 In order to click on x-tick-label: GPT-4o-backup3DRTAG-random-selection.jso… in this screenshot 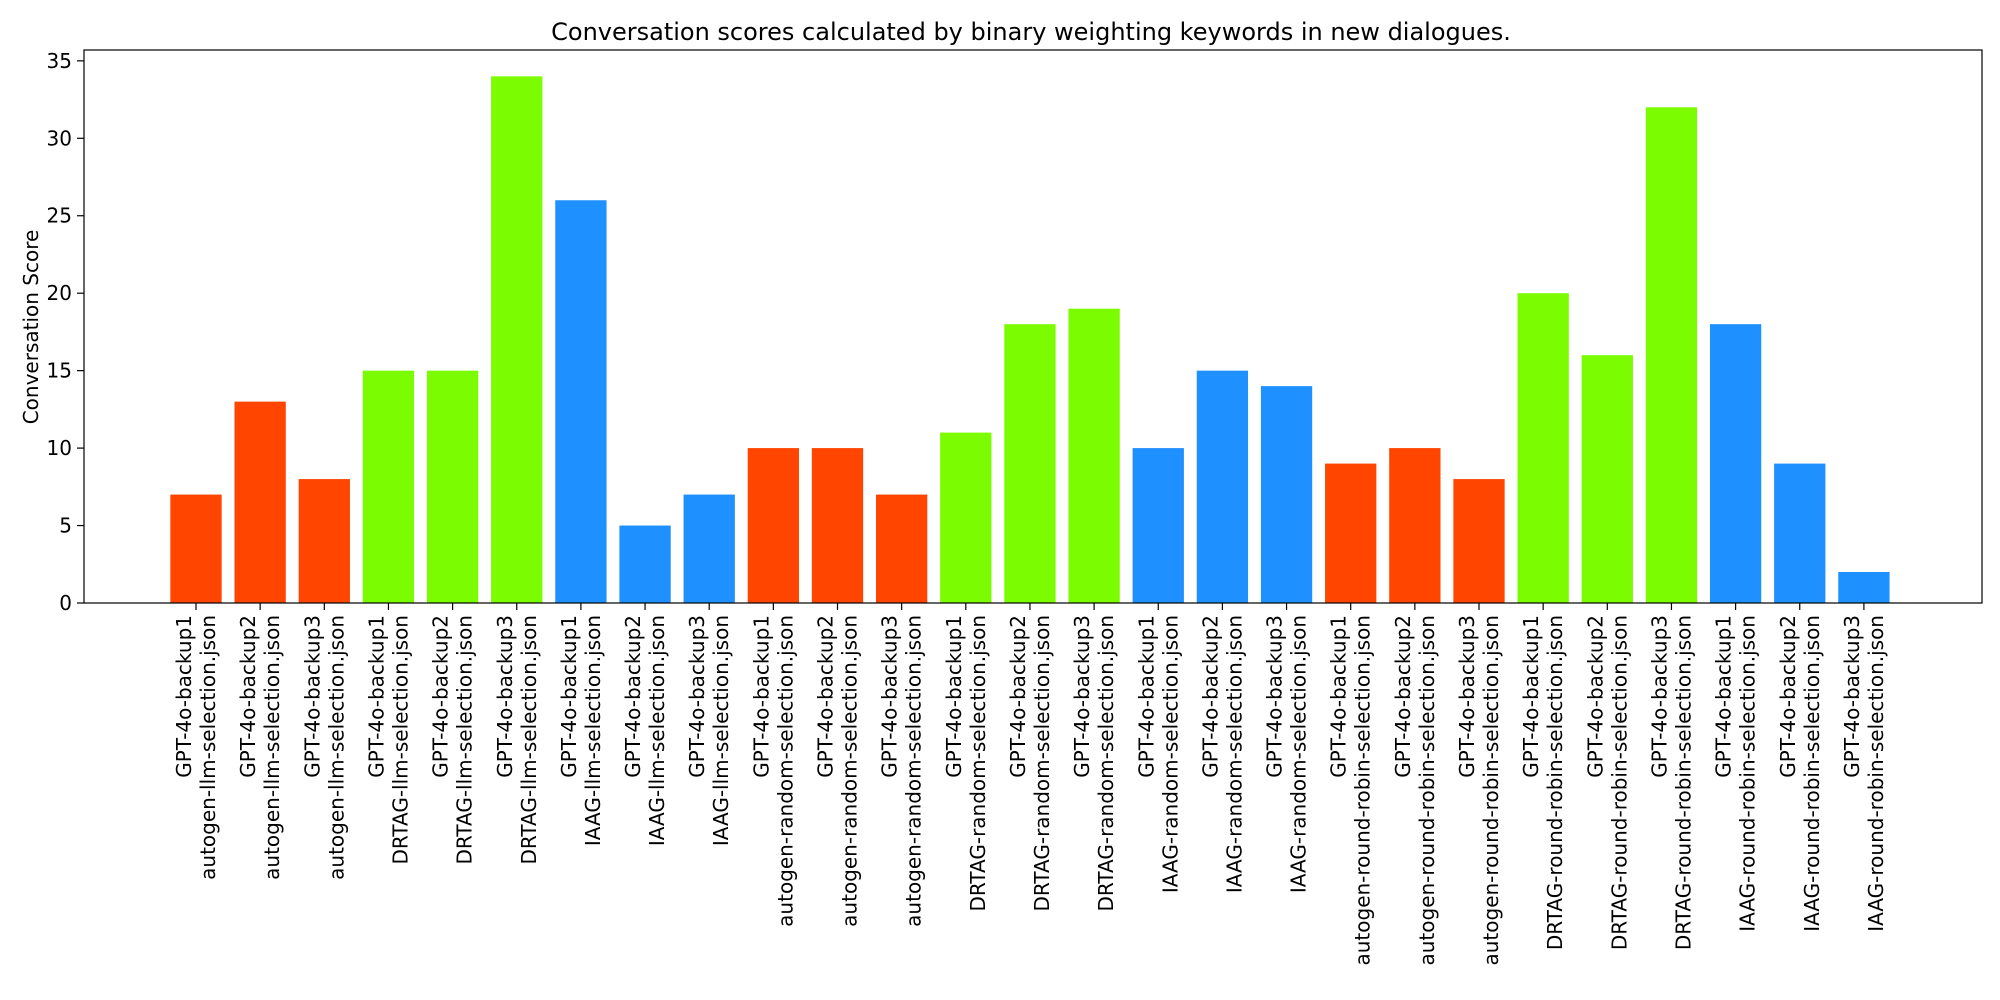, I will do `click(1094, 763)`.